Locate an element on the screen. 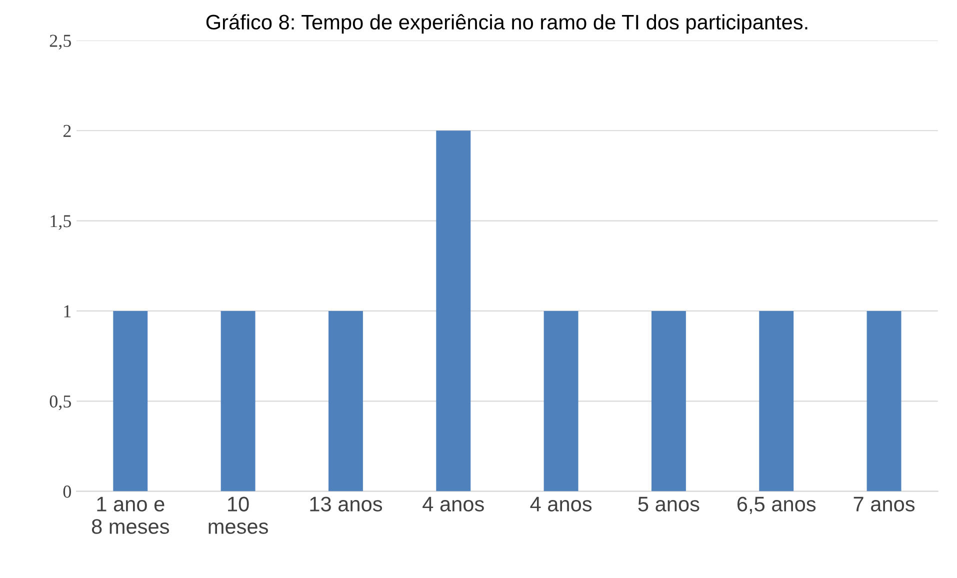  x-tick-label: 7 anos is located at coordinates (884, 504).